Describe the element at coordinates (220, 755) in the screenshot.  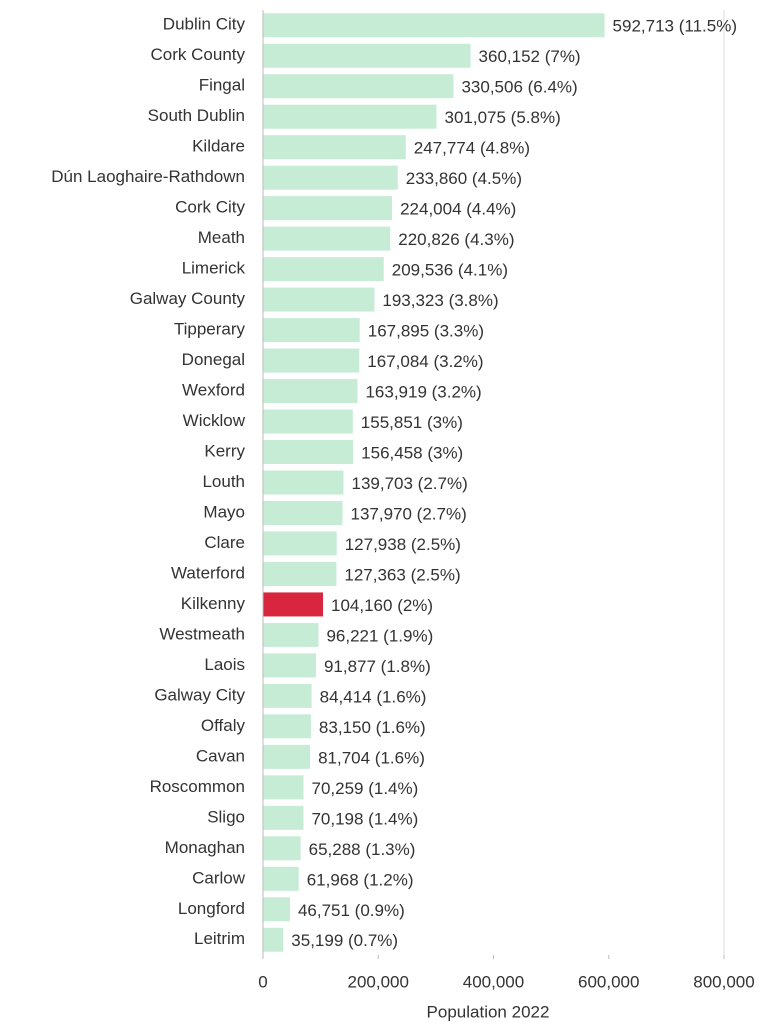
I see `y-tick-label: Cavan` at that location.